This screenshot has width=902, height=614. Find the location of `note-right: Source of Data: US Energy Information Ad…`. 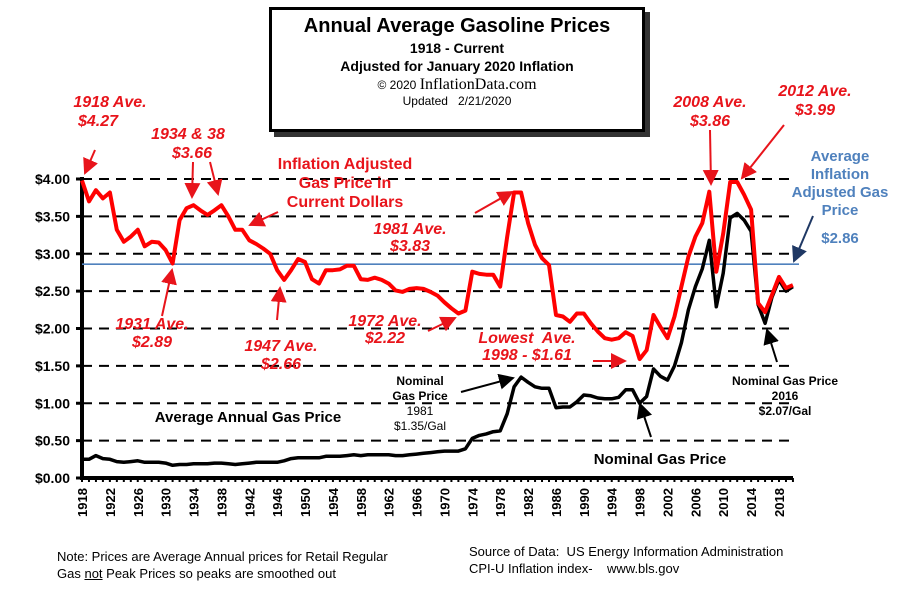

note-right: Source of Data: US Energy Information Ad… is located at coordinates (626, 560).